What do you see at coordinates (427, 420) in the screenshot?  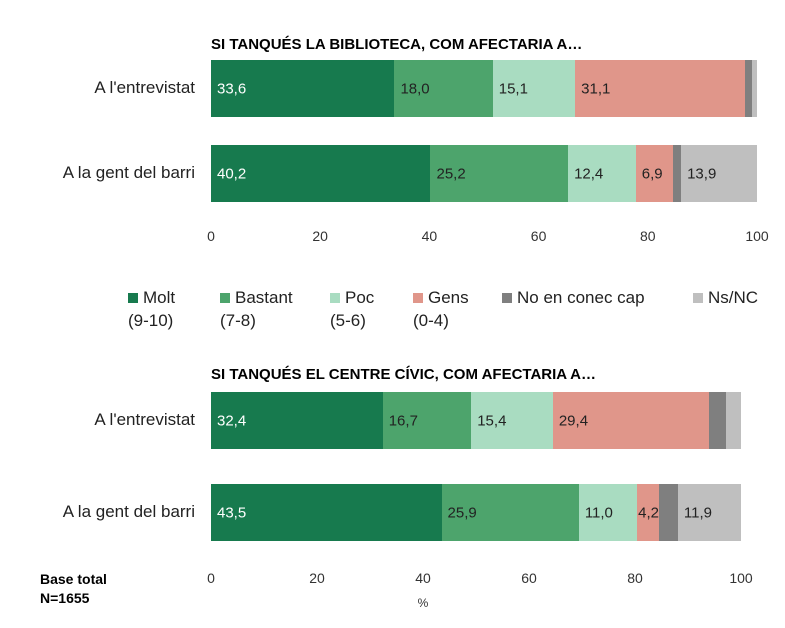 I see `bar-segment-bastant: 16,7` at bounding box center [427, 420].